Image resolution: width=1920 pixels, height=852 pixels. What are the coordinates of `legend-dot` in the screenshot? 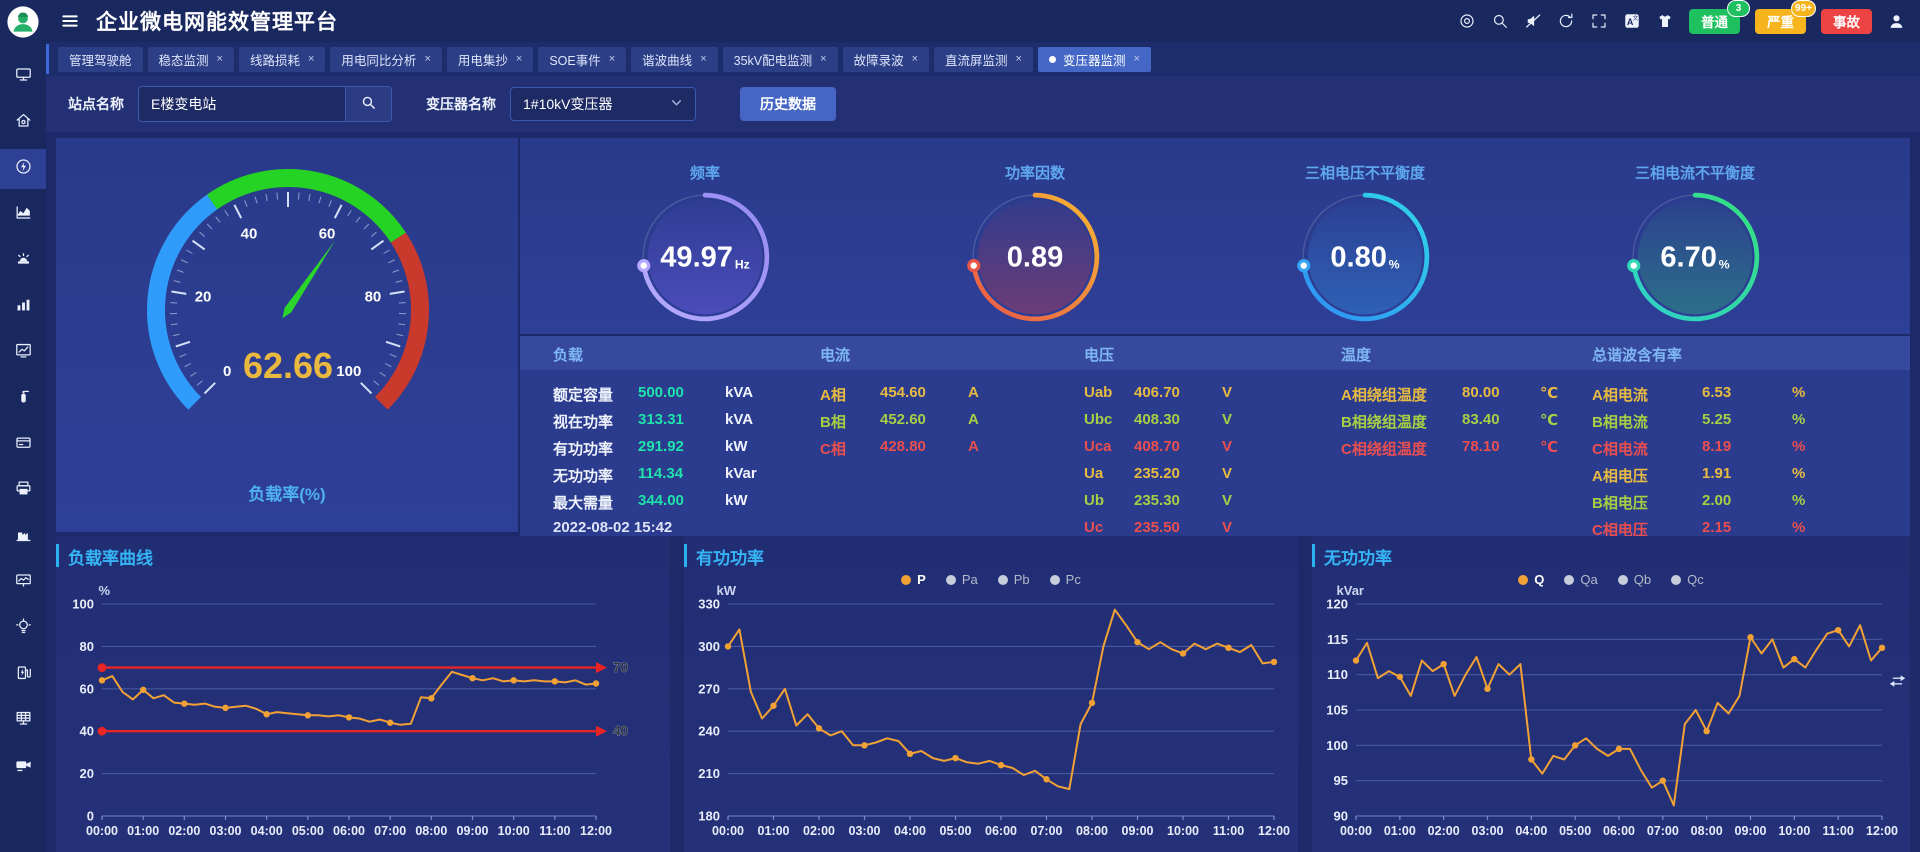 It's located at (1054, 579).